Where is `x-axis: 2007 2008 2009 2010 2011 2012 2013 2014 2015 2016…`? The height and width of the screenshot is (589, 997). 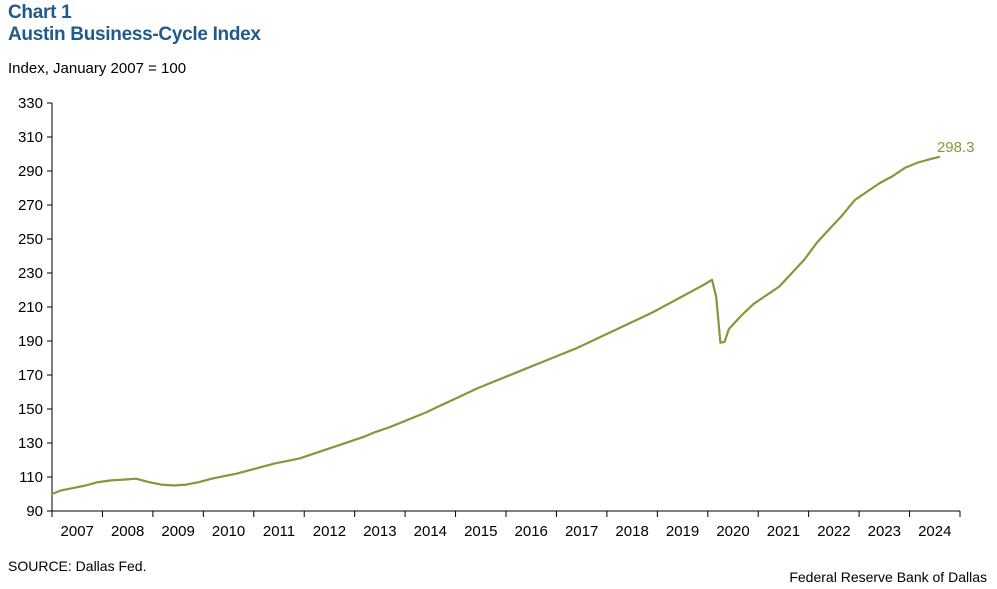 x-axis: 2007 2008 2009 2010 2011 2012 2013 2014 2015 2016… is located at coordinates (506, 525).